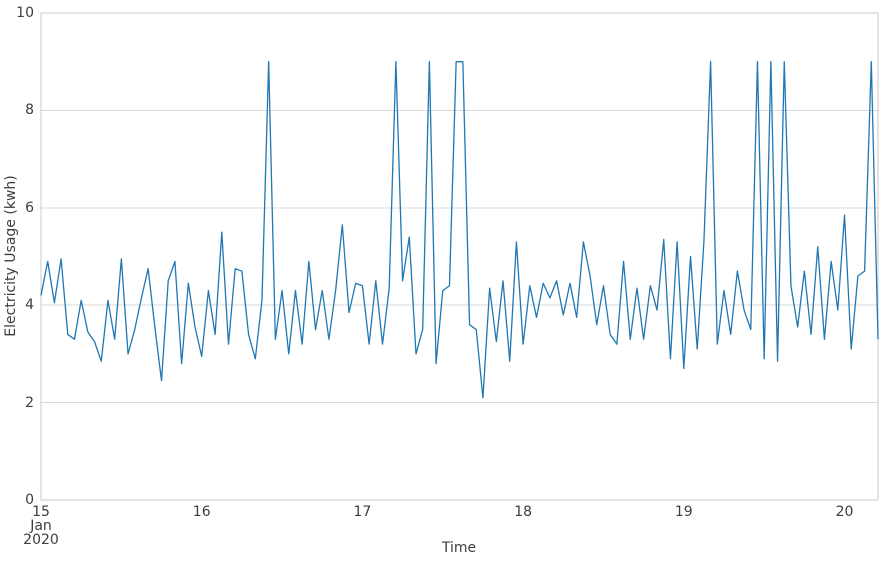  What do you see at coordinates (29, 207) in the screenshot?
I see `y-tick-label: 6` at bounding box center [29, 207].